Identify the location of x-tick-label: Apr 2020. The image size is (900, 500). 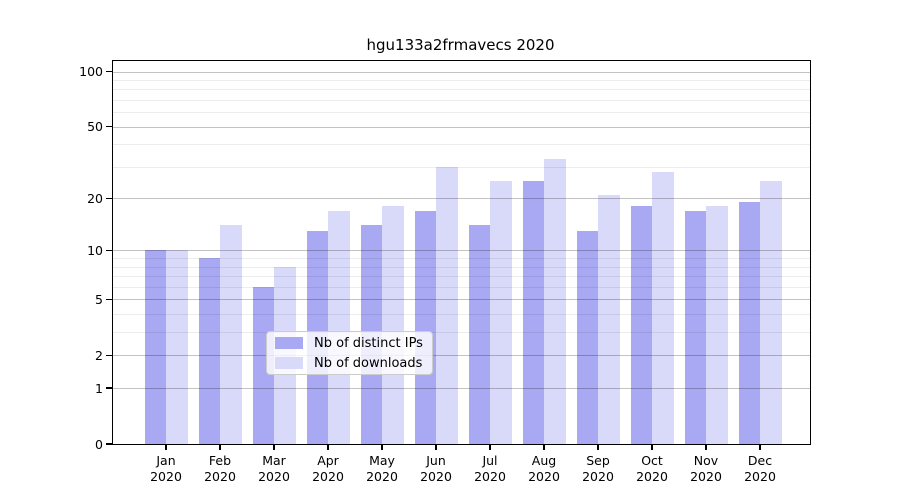
(328, 468).